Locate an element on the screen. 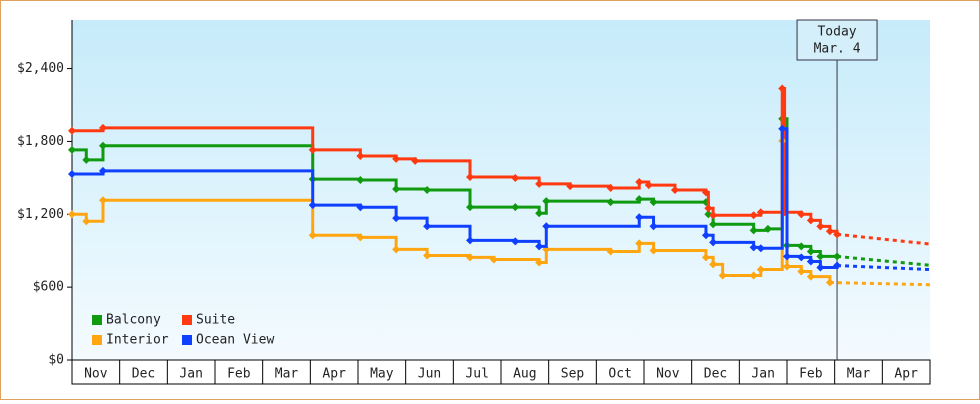 Image resolution: width=980 pixels, height=404 pixels. forecast-line is located at coordinates (880, 284).